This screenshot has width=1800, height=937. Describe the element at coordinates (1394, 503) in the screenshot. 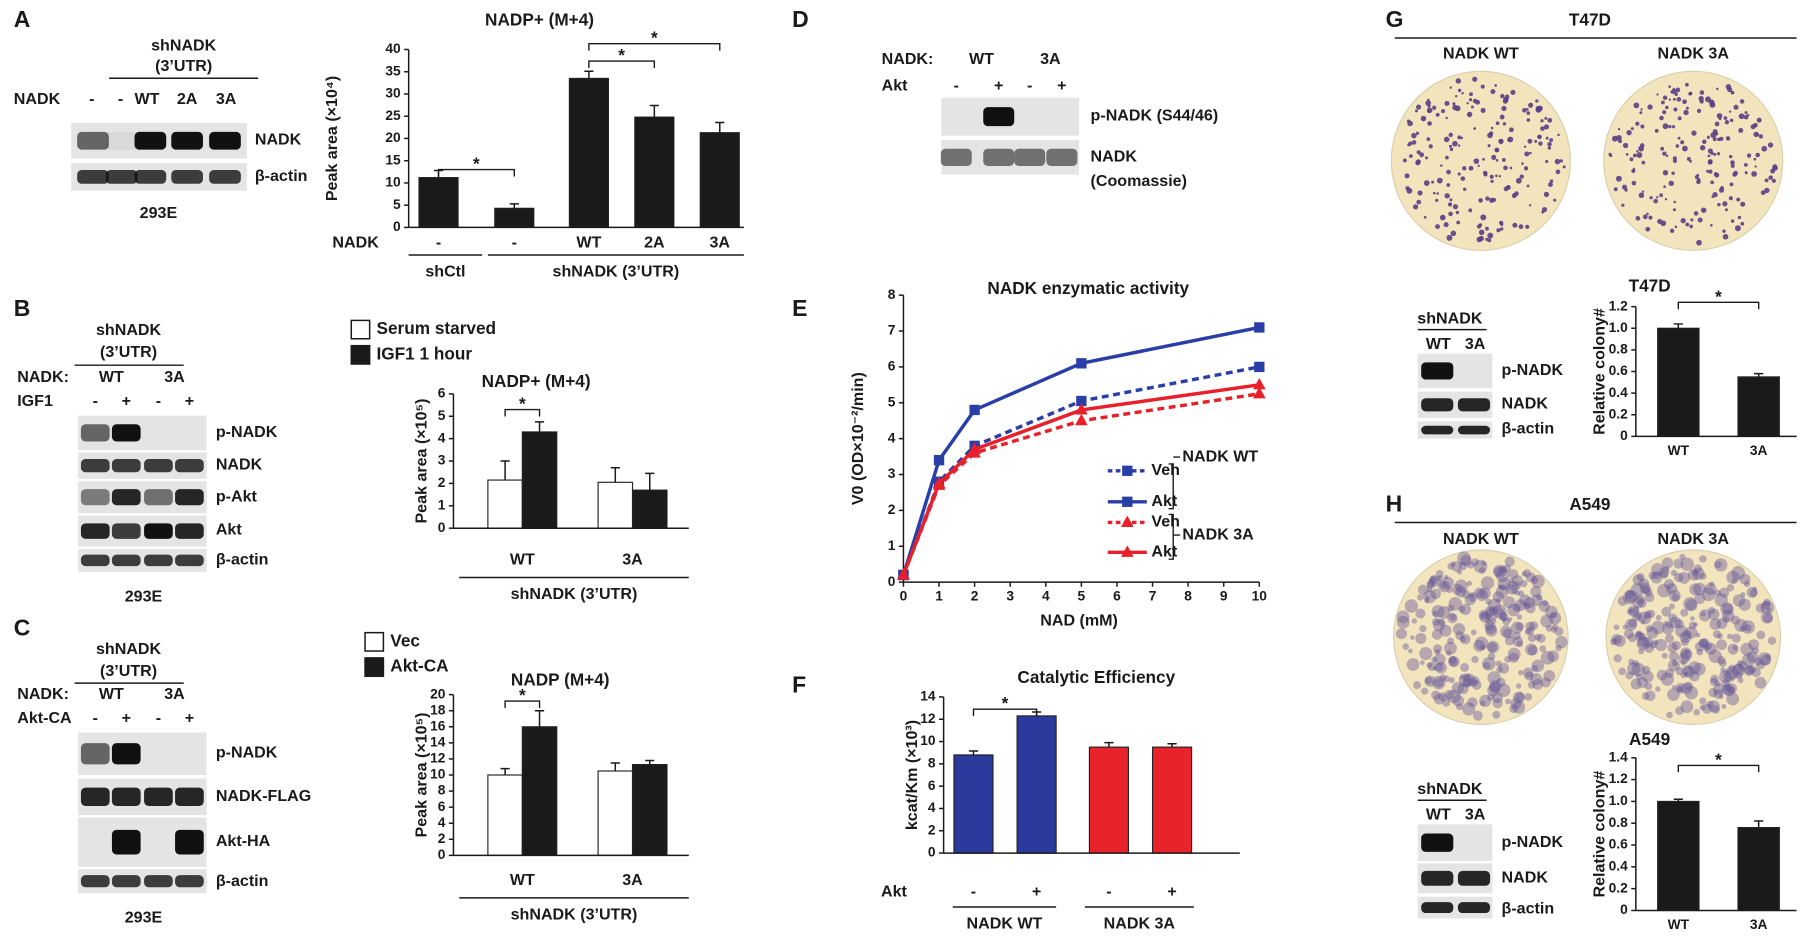

I see `panel-letter: H` at that location.